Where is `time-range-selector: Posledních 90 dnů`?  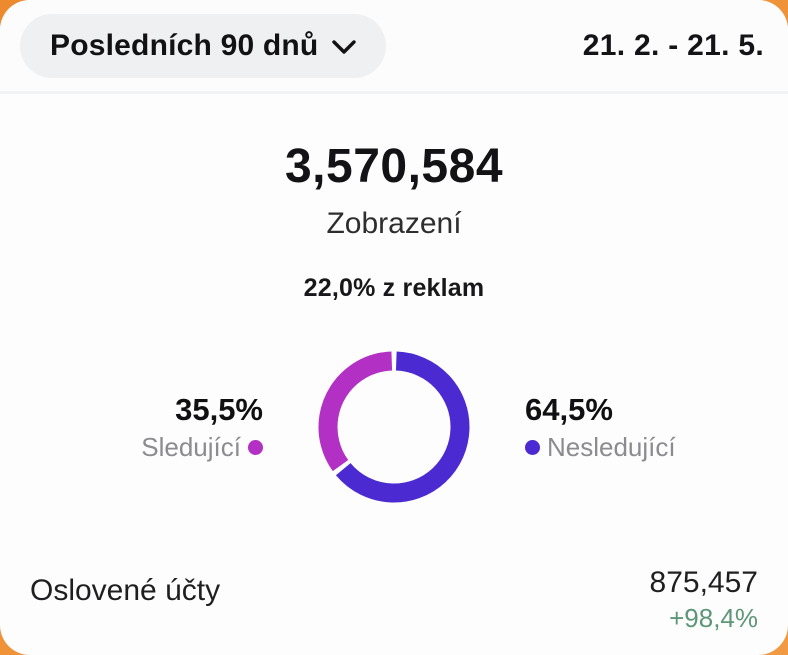
time-range-selector: Posledních 90 dnů is located at coordinates (203, 45).